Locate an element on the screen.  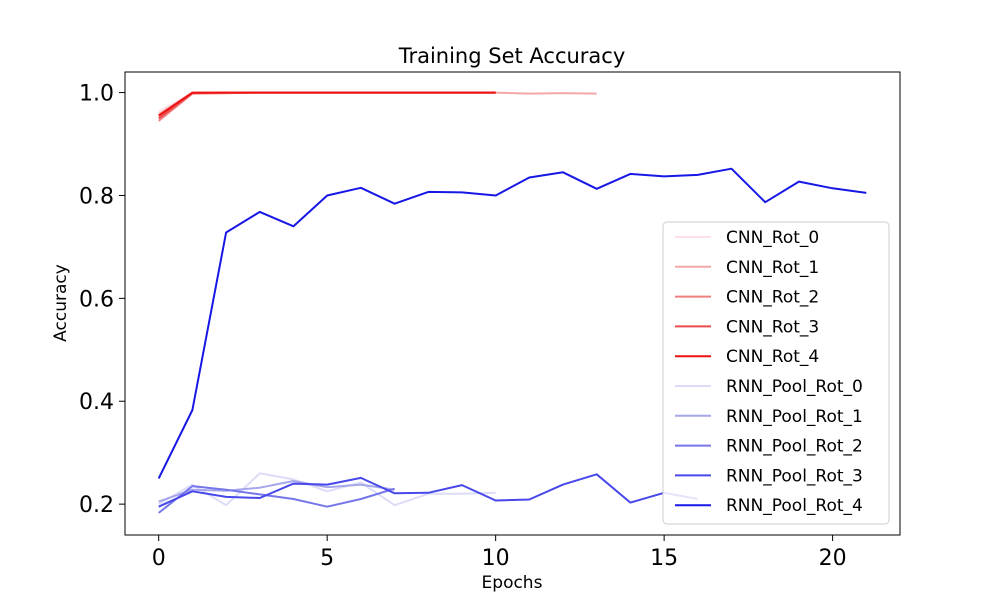
y-tick-label: 0.2 is located at coordinates (96, 505).